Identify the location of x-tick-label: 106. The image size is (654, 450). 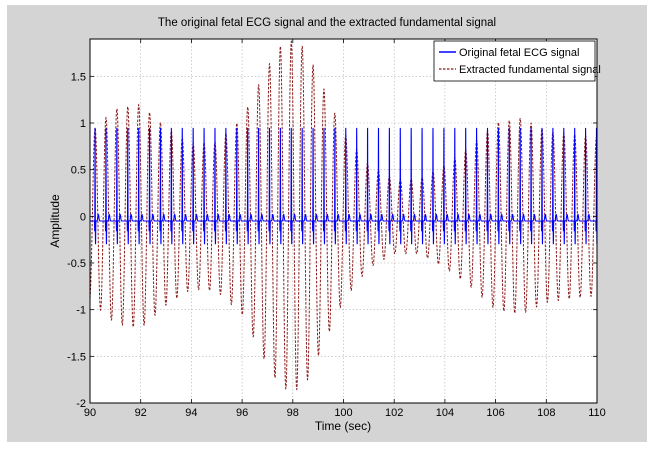
(495, 413).